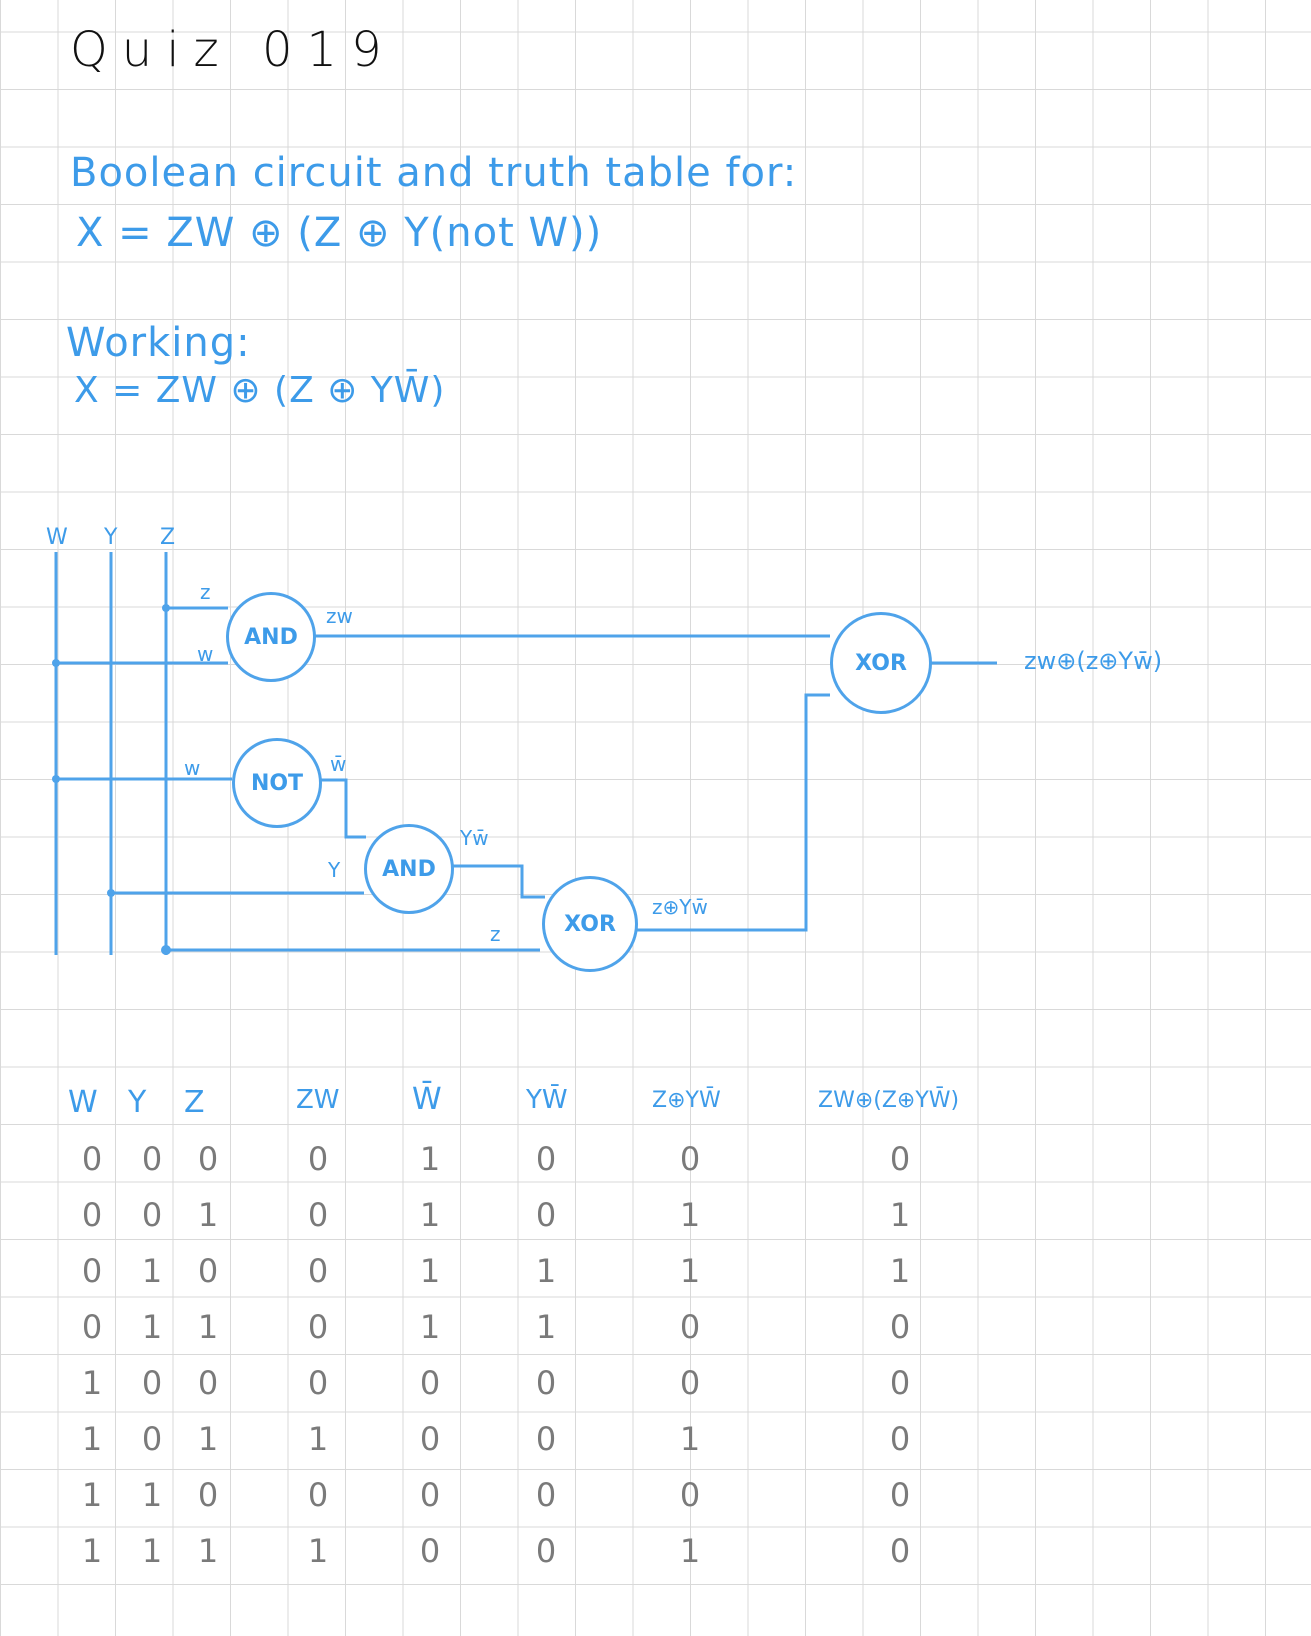  I want to click on table-header-zw: ZW, so click(318, 1100).